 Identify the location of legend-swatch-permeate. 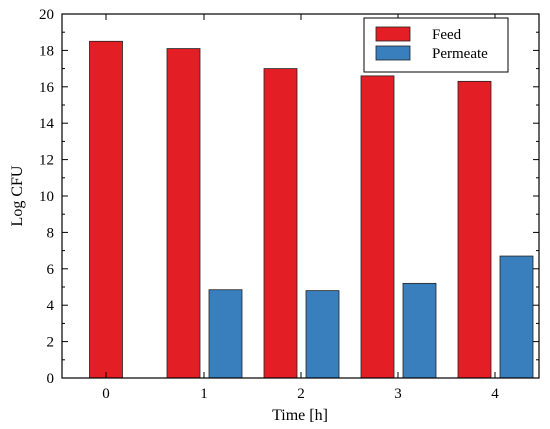
(393, 53).